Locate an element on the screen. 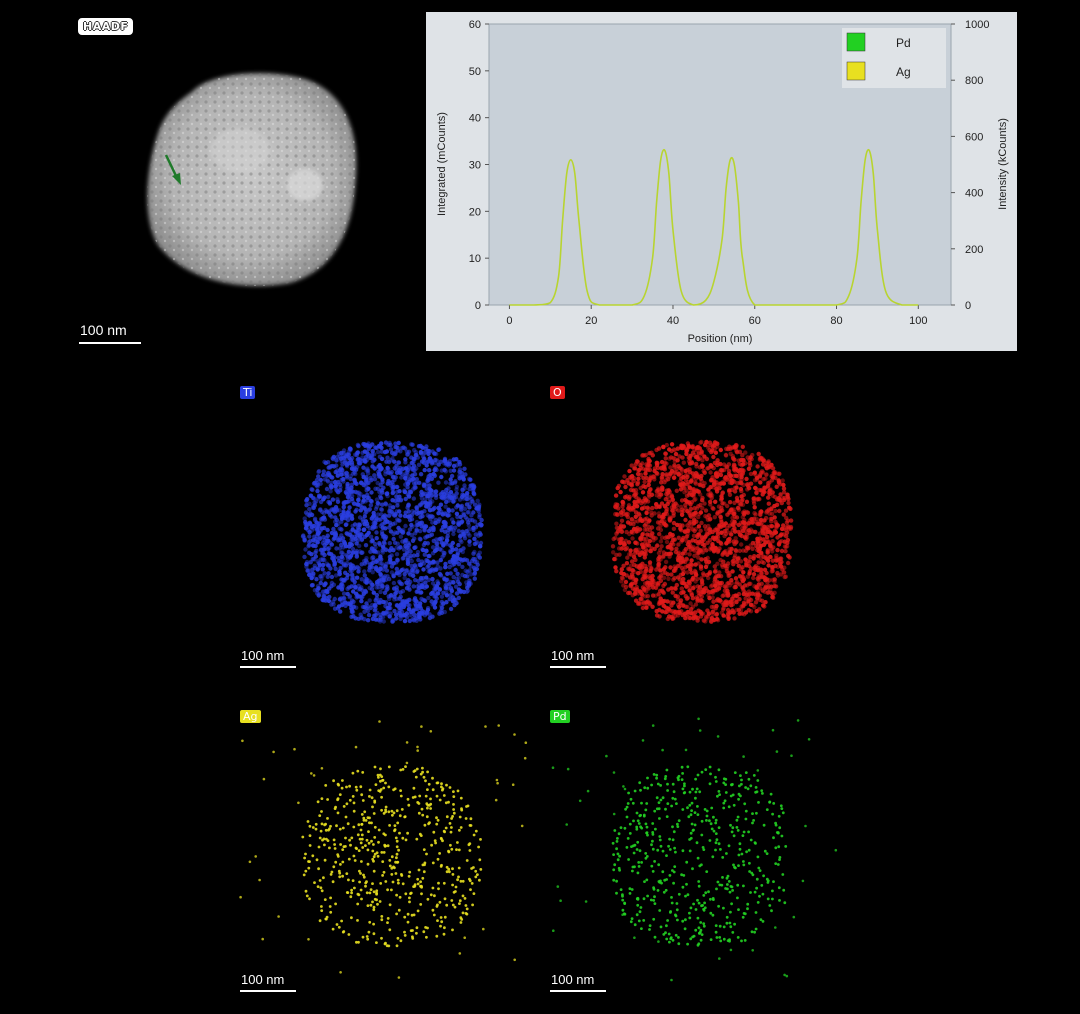 This screenshot has width=1080, height=1014. y-tick-label: 0 is located at coordinates (478, 306).